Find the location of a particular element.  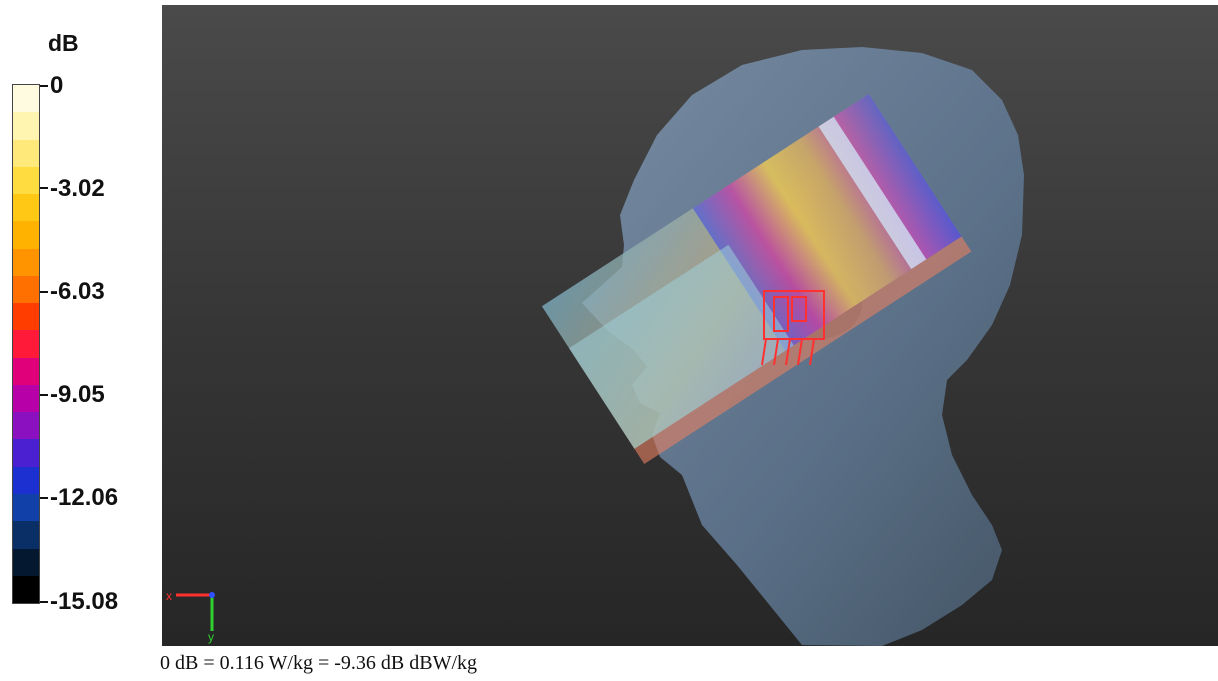

legend-tick-label: 0 is located at coordinates (57, 85).